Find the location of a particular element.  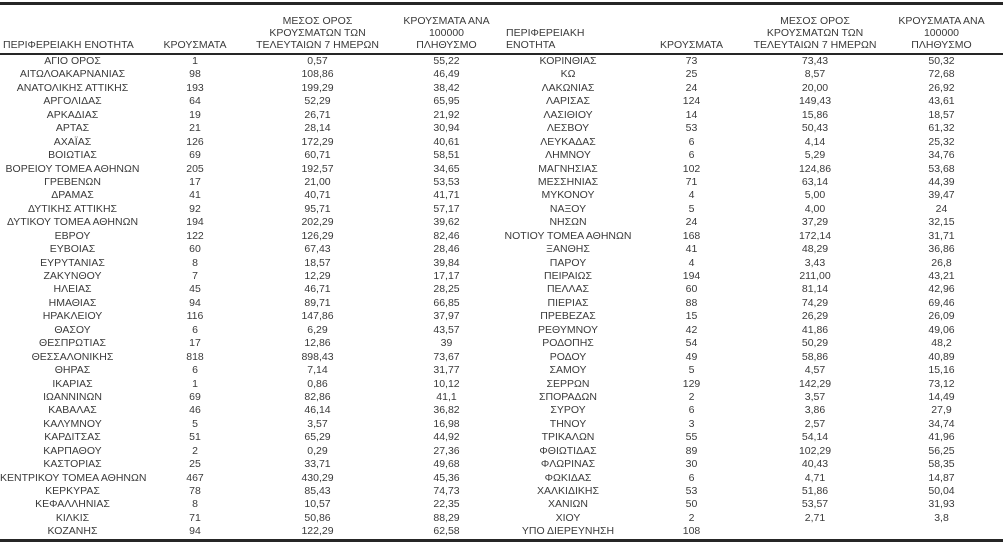

avg7-cell: 4,14 is located at coordinates (815, 141).